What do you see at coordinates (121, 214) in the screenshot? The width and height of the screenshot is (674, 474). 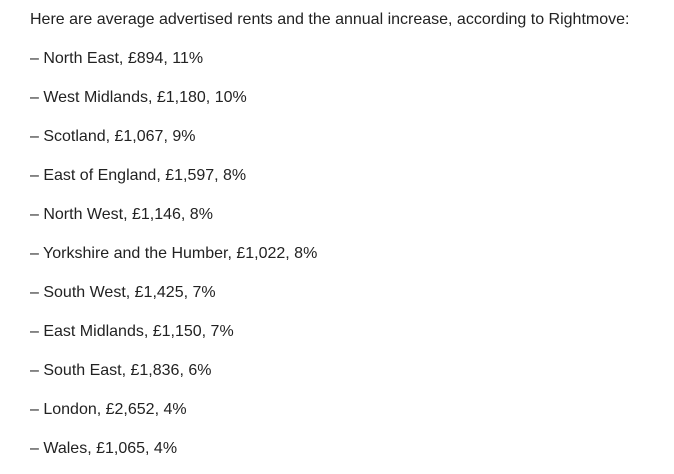 I see `list-item: – North West, £1,146, 8%` at bounding box center [121, 214].